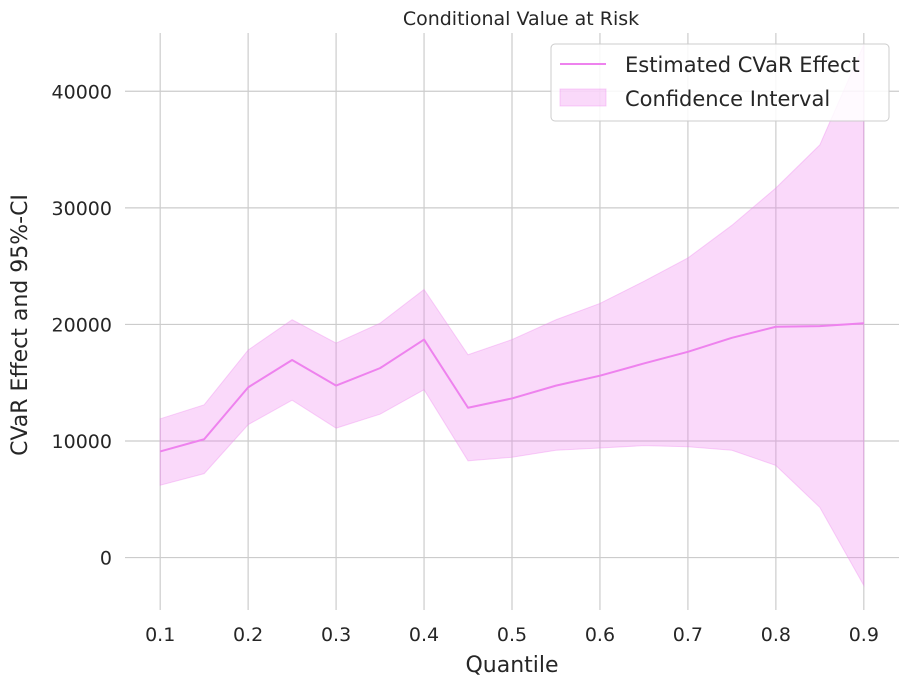 The image size is (910, 687). I want to click on y-tick-labels: 0 10000 20000 30000 40000, so click(82, 325).